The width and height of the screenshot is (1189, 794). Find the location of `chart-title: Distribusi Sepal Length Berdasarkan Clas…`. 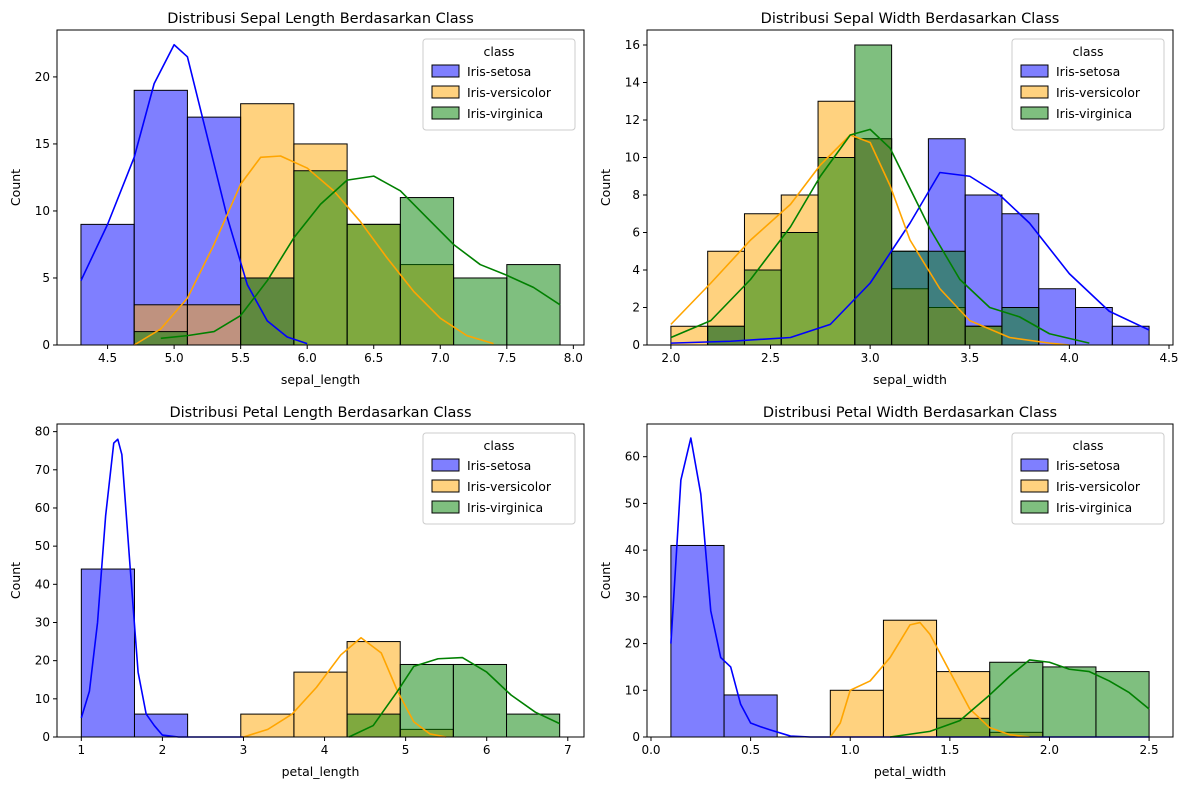

chart-title: Distribusi Sepal Length Berdasarkan Clas… is located at coordinates (320, 19).